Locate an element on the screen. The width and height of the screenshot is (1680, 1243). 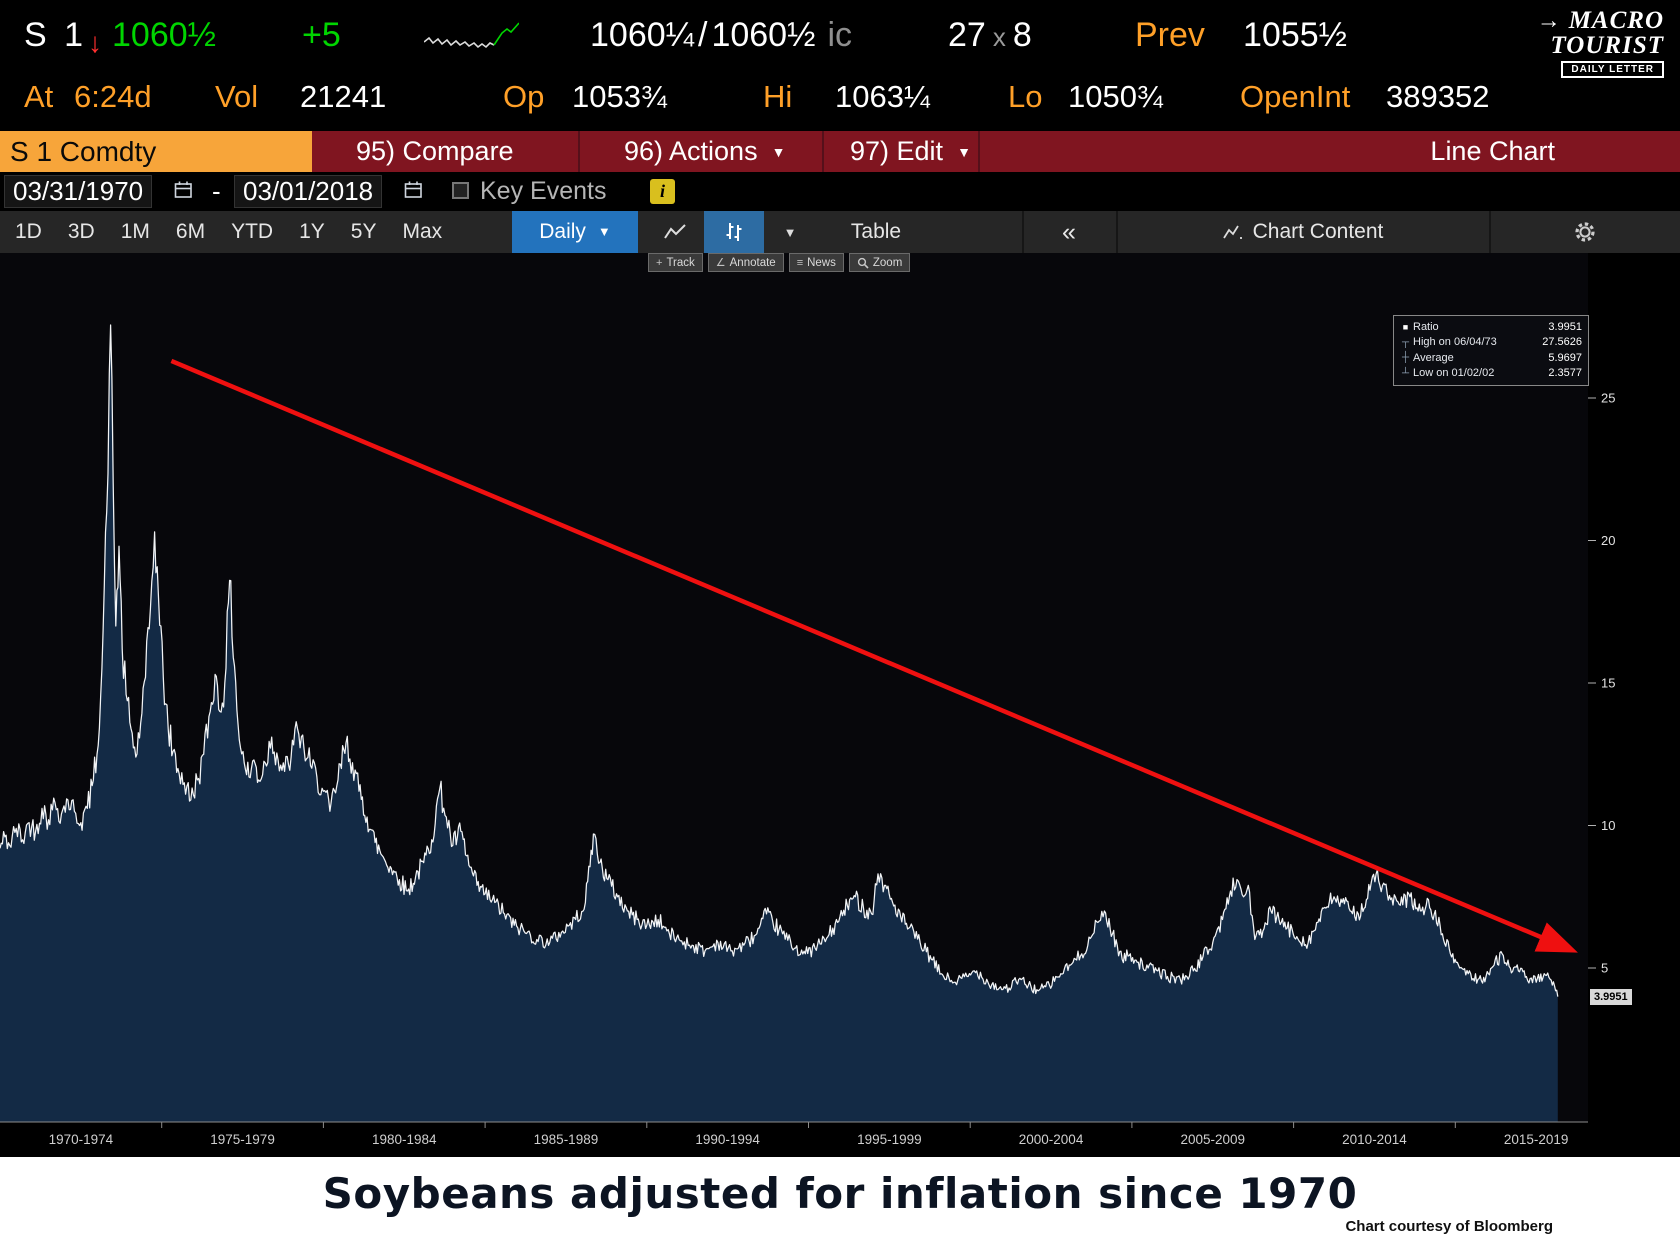
ticker-symbol: S 1 is located at coordinates (56, 35).